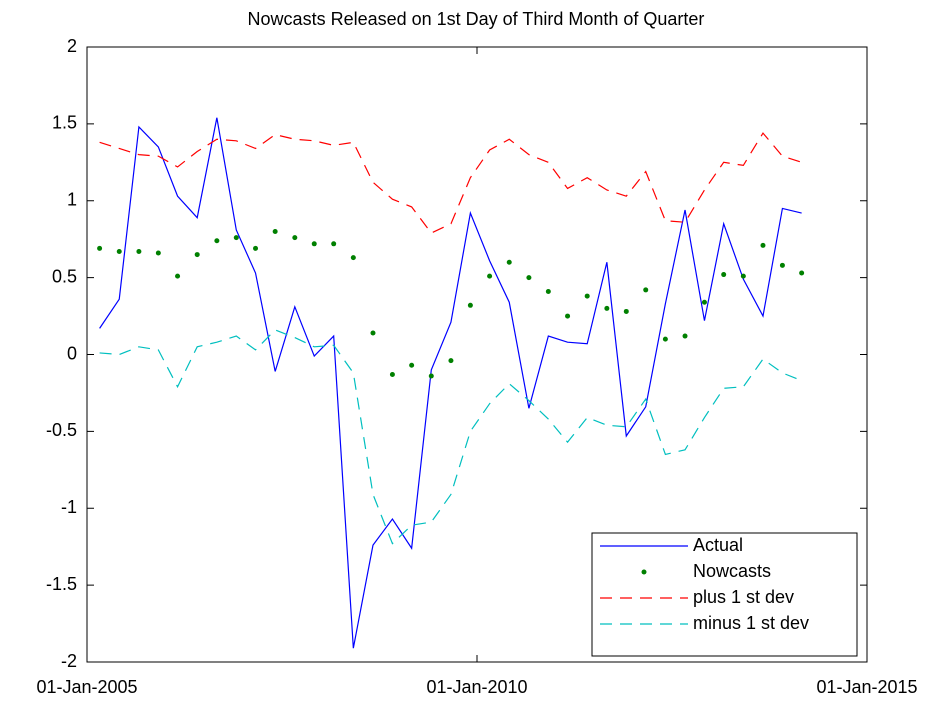 The width and height of the screenshot is (945, 704). Describe the element at coordinates (72, 200) in the screenshot. I see `y-tick-label: 1` at that location.